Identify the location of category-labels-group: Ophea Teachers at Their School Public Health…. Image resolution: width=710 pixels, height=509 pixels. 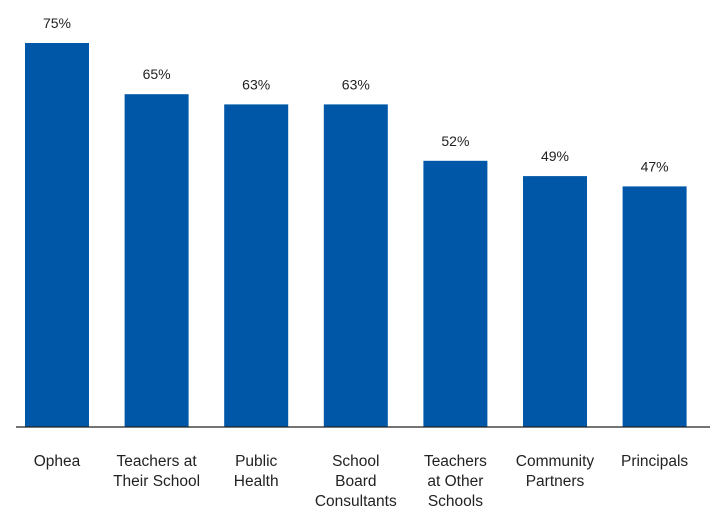
(361, 481).